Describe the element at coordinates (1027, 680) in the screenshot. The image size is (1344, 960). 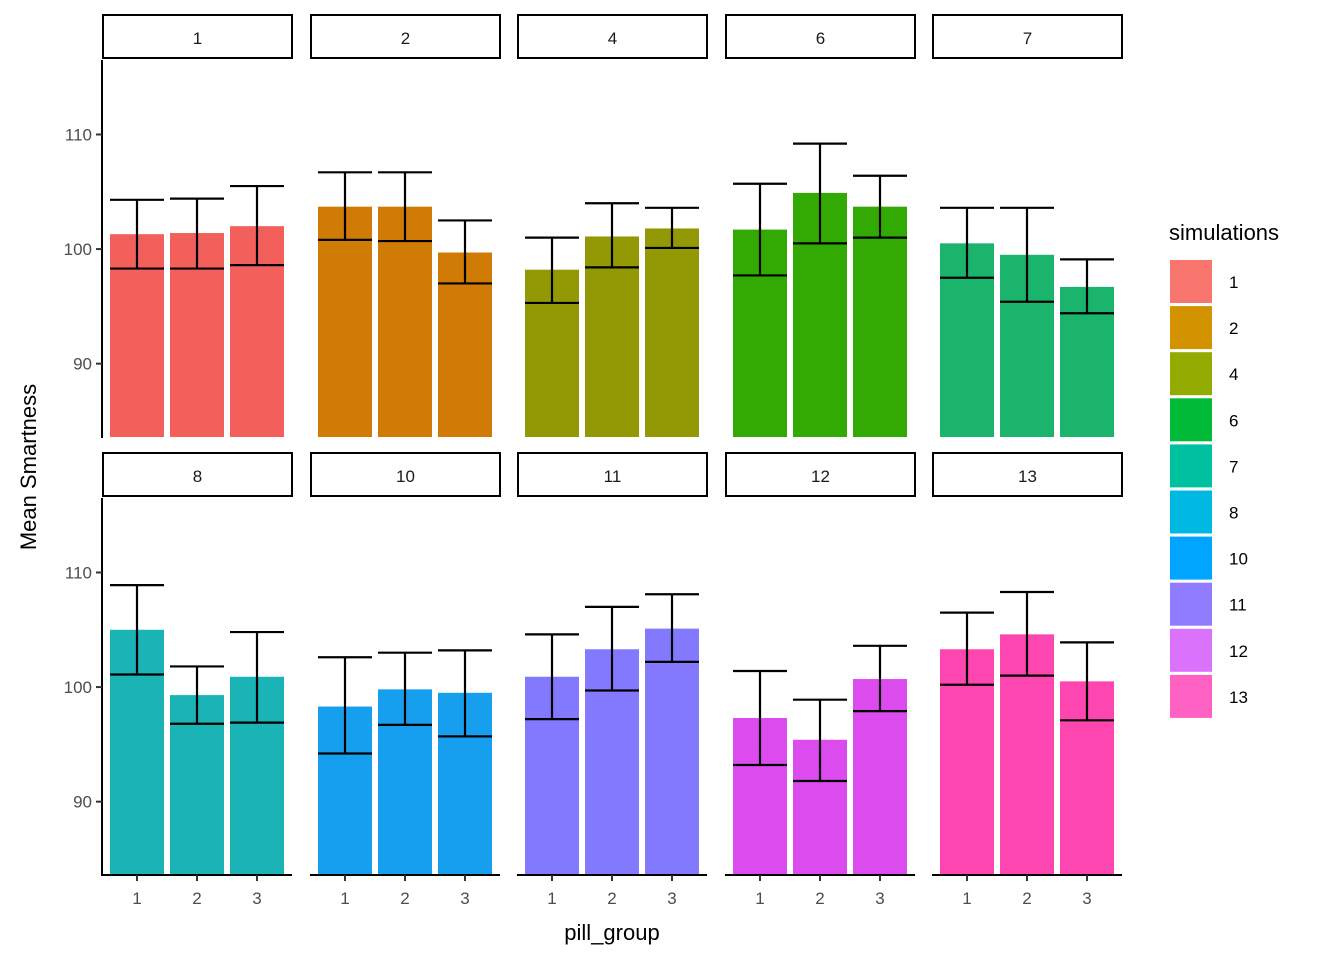
I see `facet-panel: 13 1 2 3` at that location.